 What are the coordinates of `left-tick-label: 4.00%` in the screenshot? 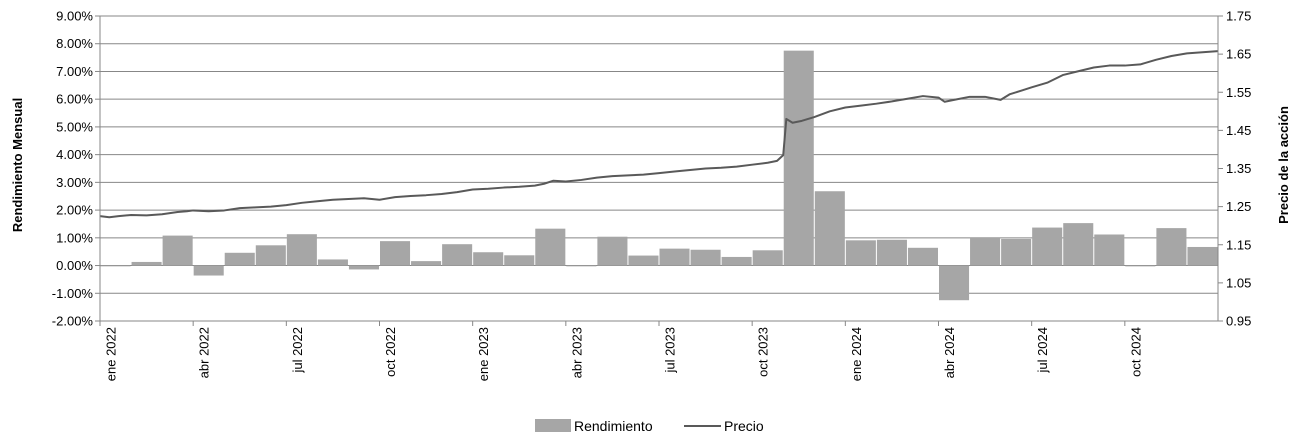 It's located at (74, 154).